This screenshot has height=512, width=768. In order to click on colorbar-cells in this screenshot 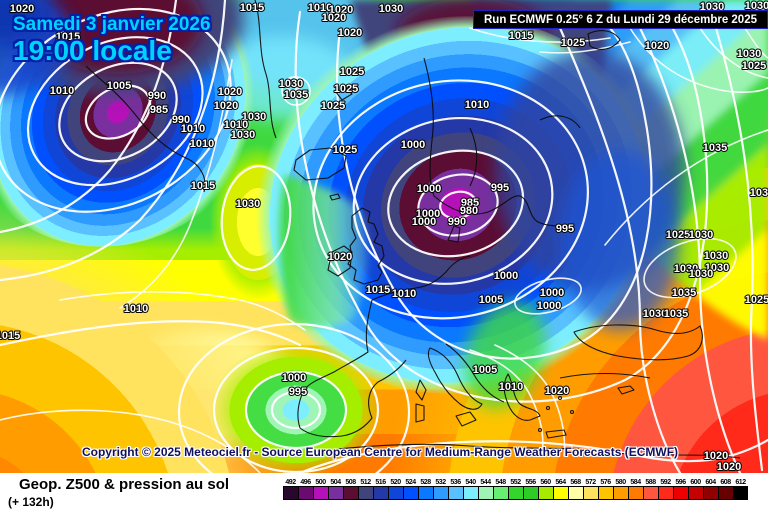, I will do `click(515, 493)`.